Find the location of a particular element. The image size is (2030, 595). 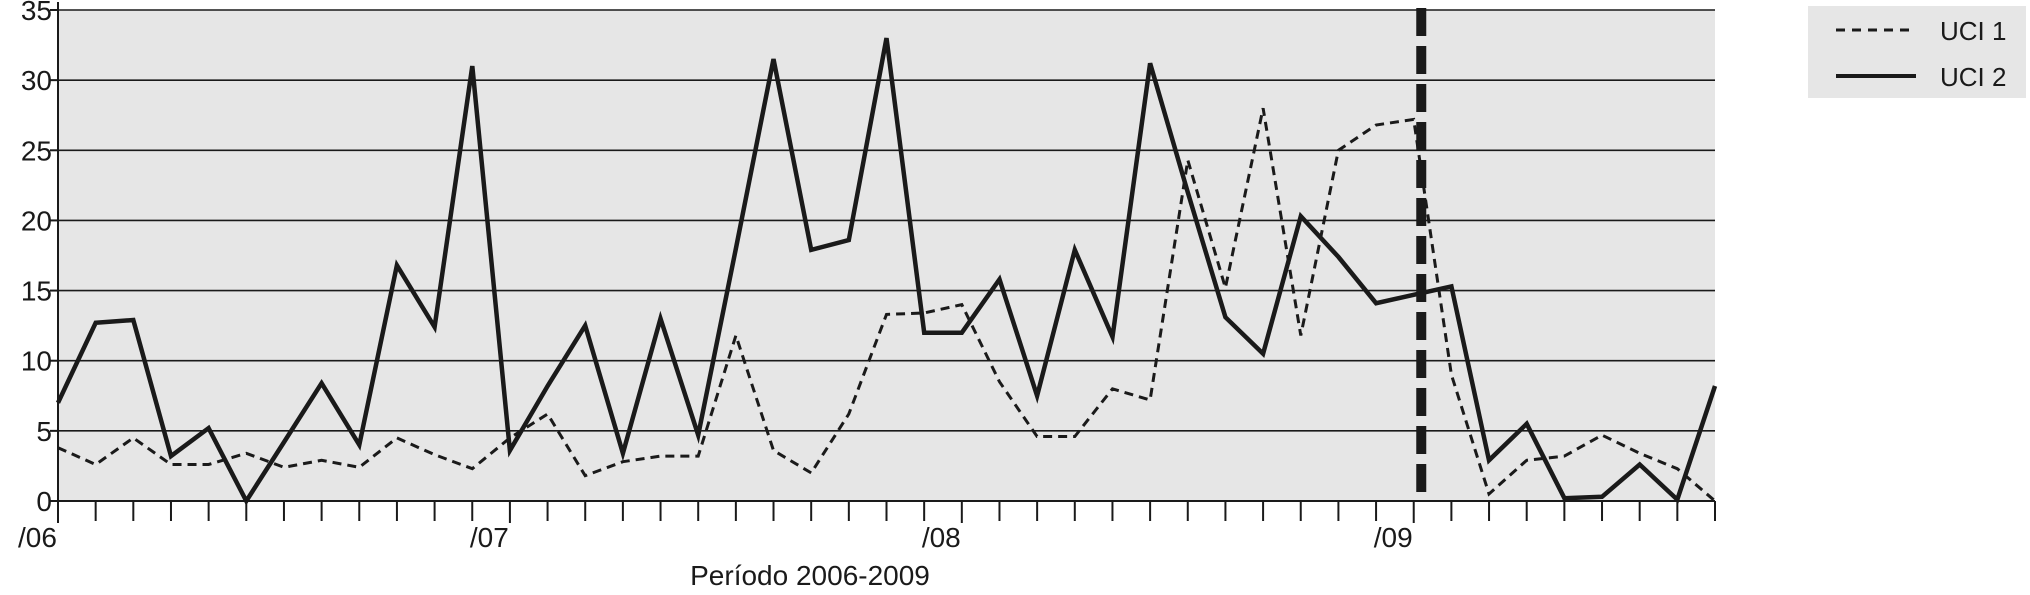

y-tick-label-5: 5 is located at coordinates (44, 431).